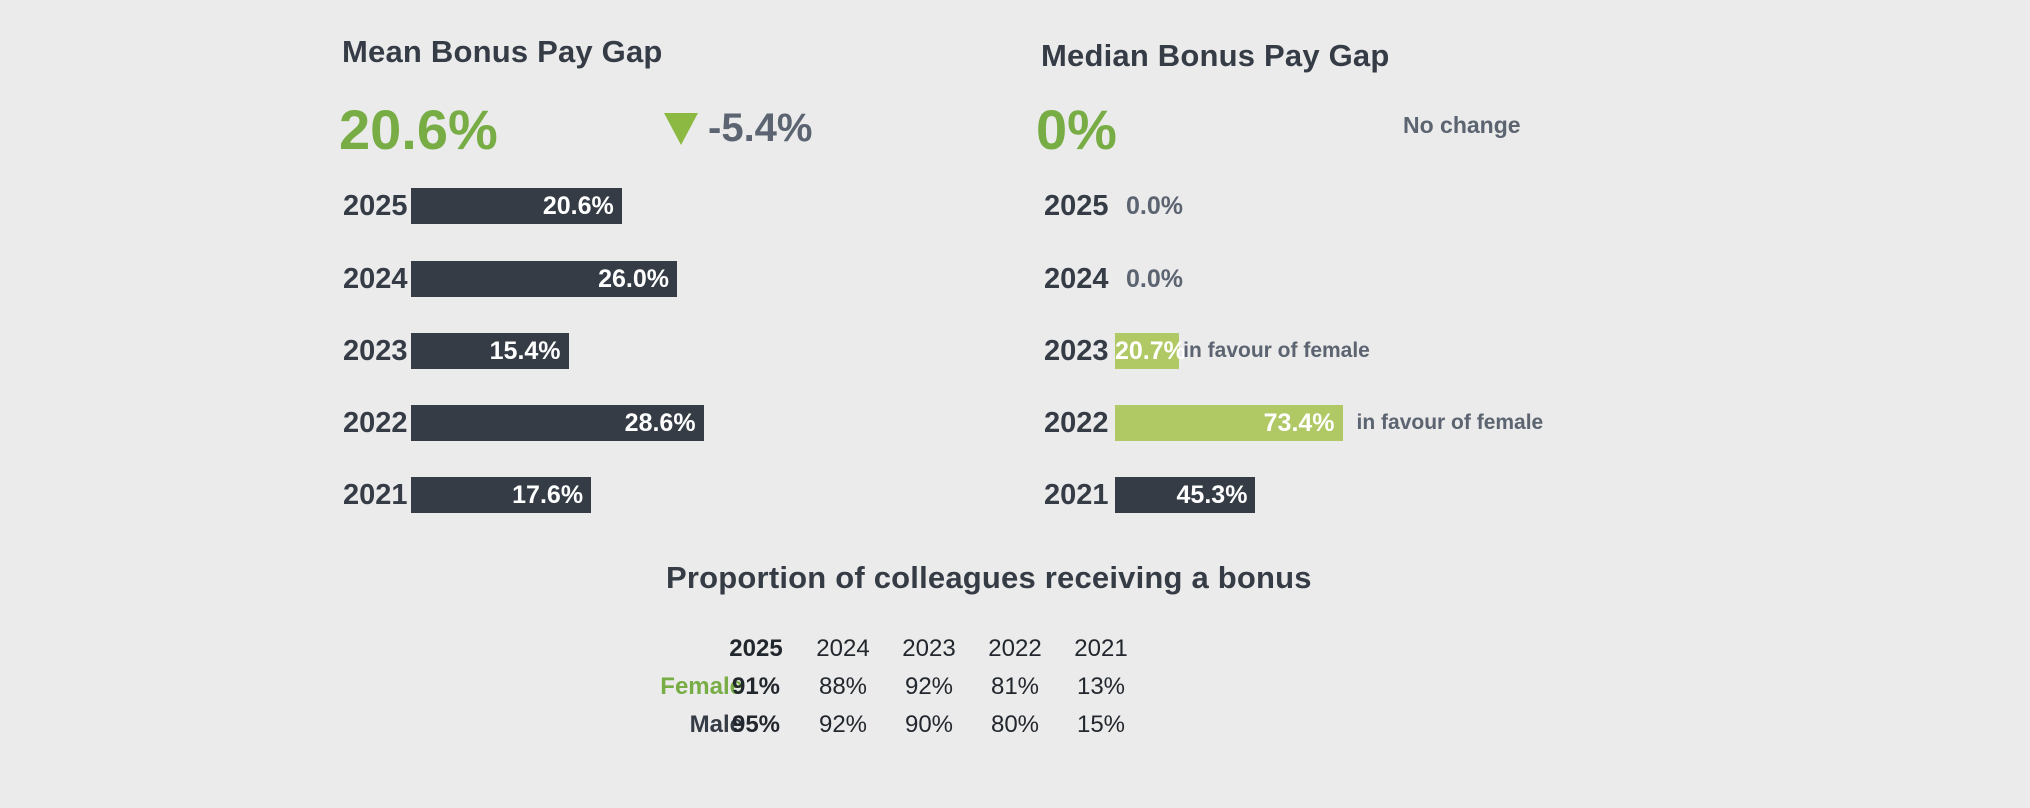 The height and width of the screenshot is (808, 2030). What do you see at coordinates (681, 129) in the screenshot?
I see `triangle-down-icon` at bounding box center [681, 129].